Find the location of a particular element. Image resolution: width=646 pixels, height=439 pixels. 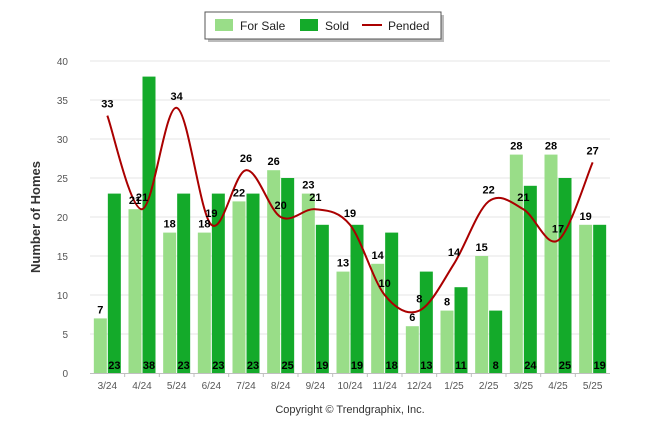

data-label-pended: 8 is located at coordinates (419, 300).